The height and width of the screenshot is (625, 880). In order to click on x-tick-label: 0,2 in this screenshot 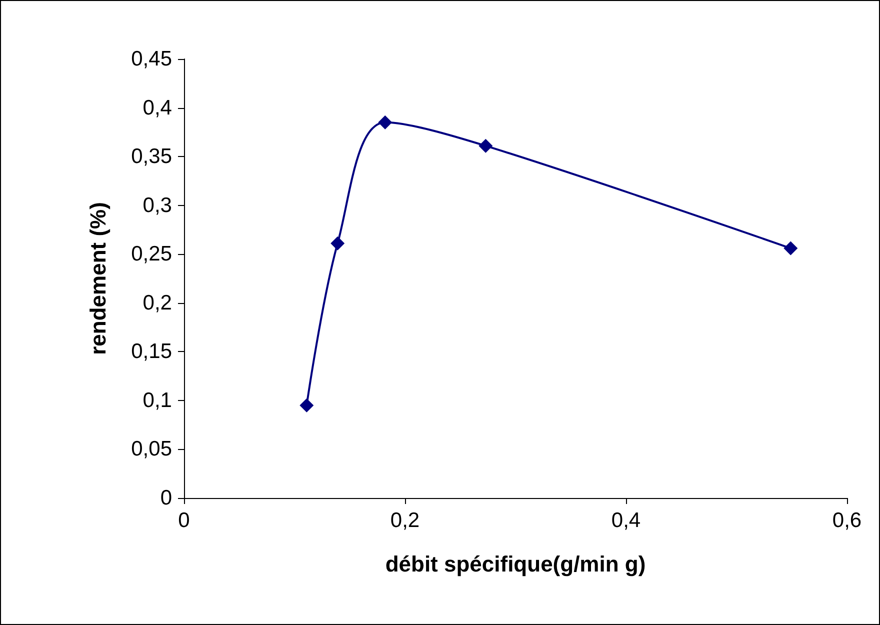, I will do `click(405, 520)`.